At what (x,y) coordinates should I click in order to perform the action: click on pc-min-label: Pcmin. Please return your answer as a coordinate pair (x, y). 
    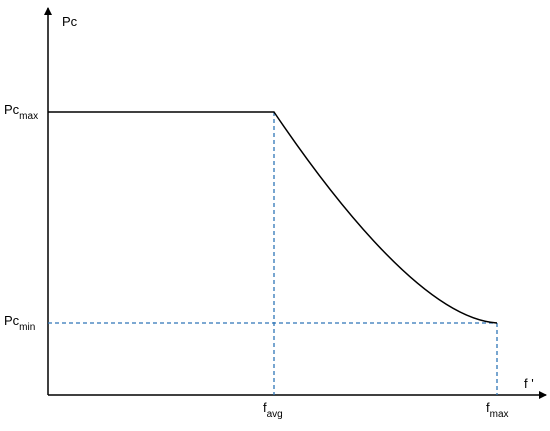
    Looking at the image, I should click on (19, 323).